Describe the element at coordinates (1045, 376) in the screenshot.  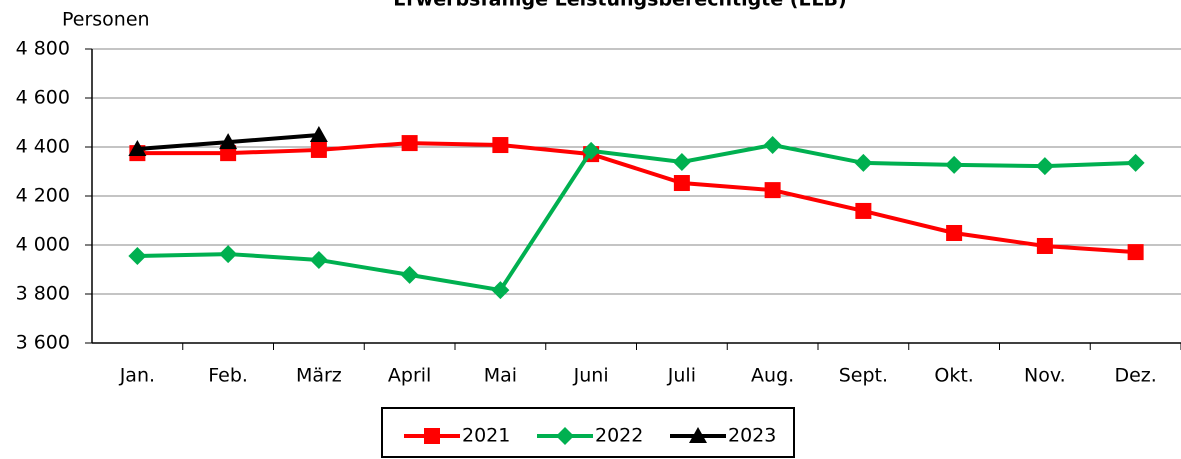
I see `x-tick-label: Nov.` at that location.